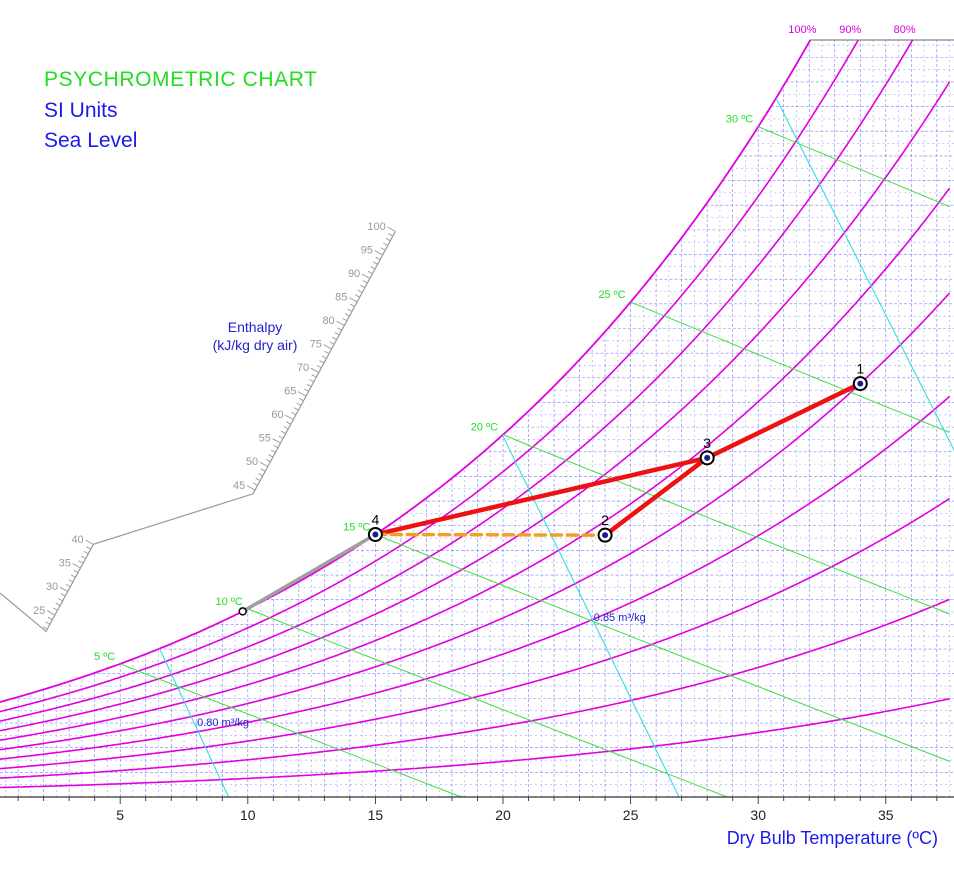 Image resolution: width=954 pixels, height=875 pixels. I want to click on chart-subtitle-units: SI Units, so click(81, 110).